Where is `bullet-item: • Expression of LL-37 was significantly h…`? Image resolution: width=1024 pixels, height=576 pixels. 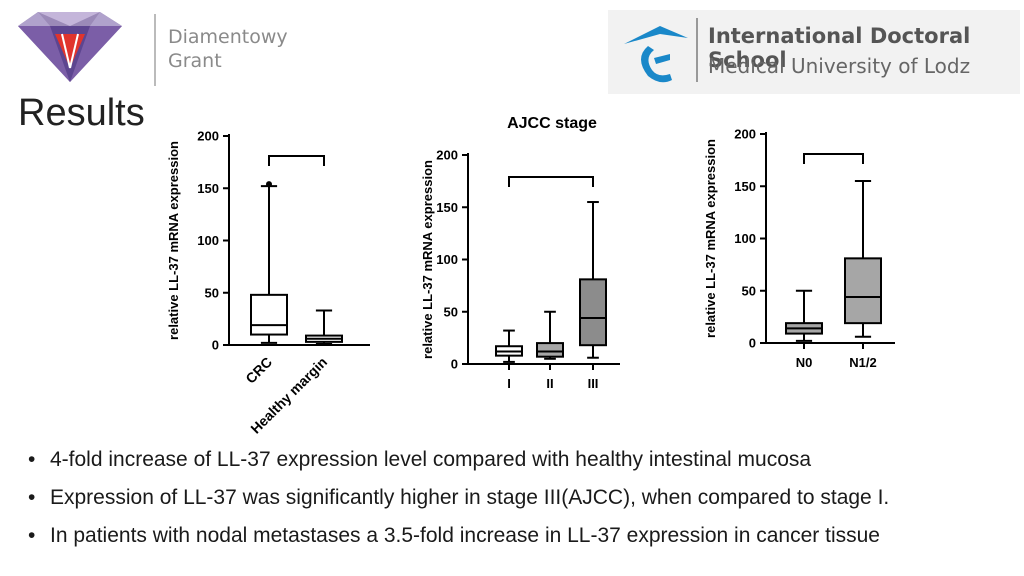
bullet-item: • Expression of LL-37 was significantly h… is located at coordinates (523, 498).